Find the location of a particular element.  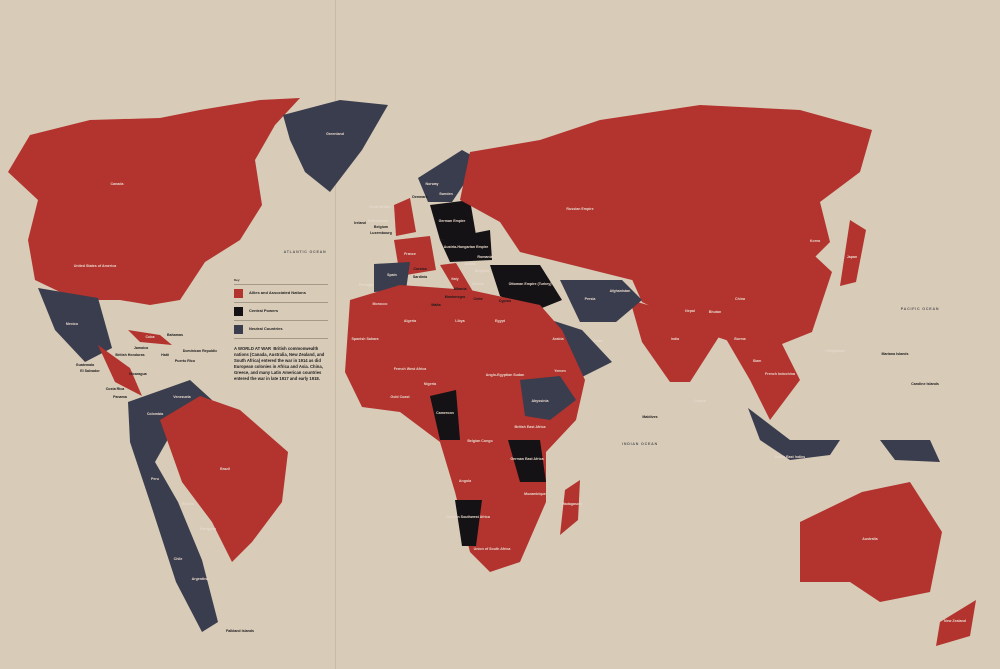

country-label: Ceylon is located at coordinates (700, 401).